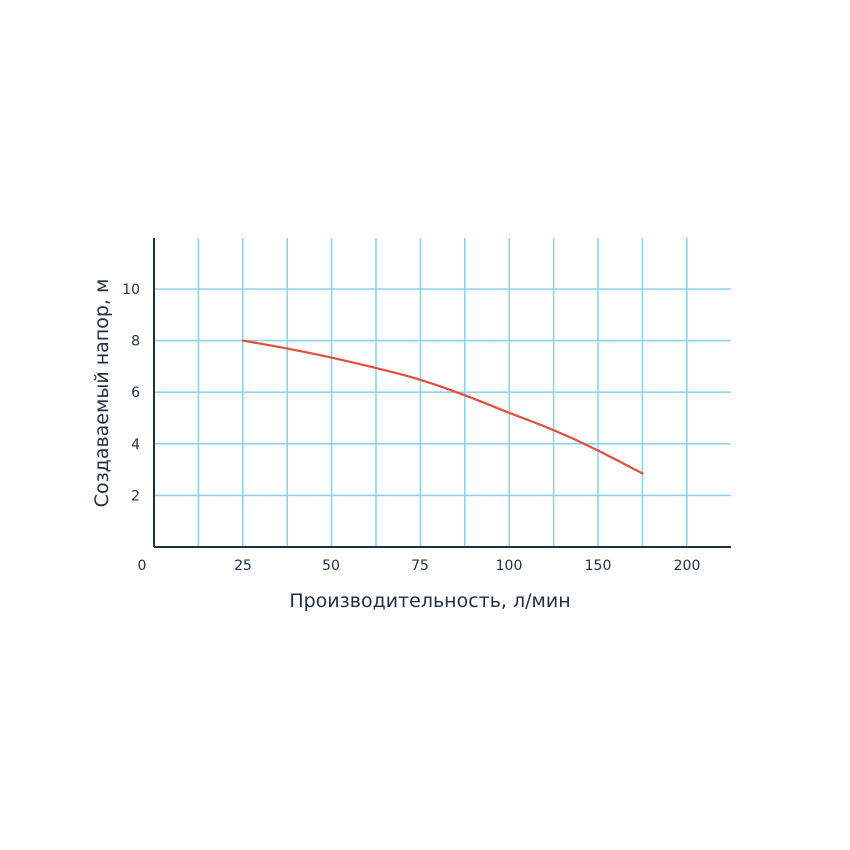 The height and width of the screenshot is (850, 850). What do you see at coordinates (131, 290) in the screenshot?
I see `y-tick-label: 10` at bounding box center [131, 290].